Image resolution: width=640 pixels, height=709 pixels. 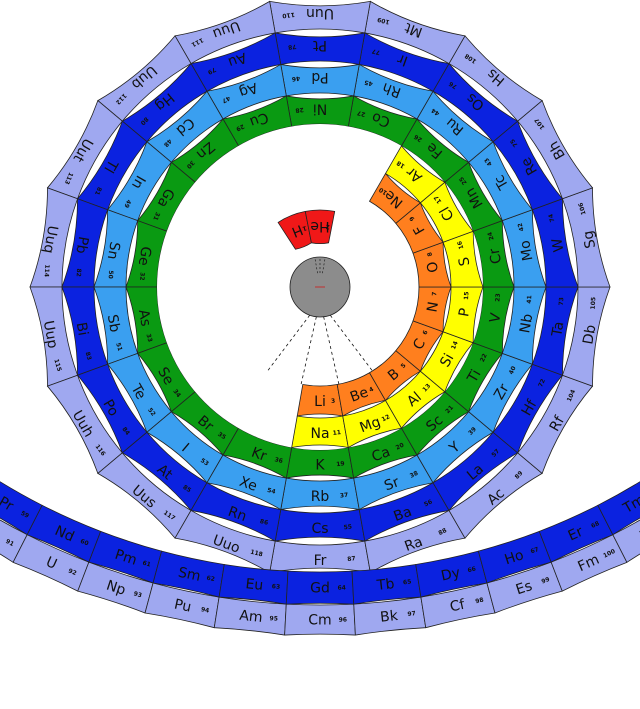 I want to click on atomic-number: 114, so click(x=47, y=270).